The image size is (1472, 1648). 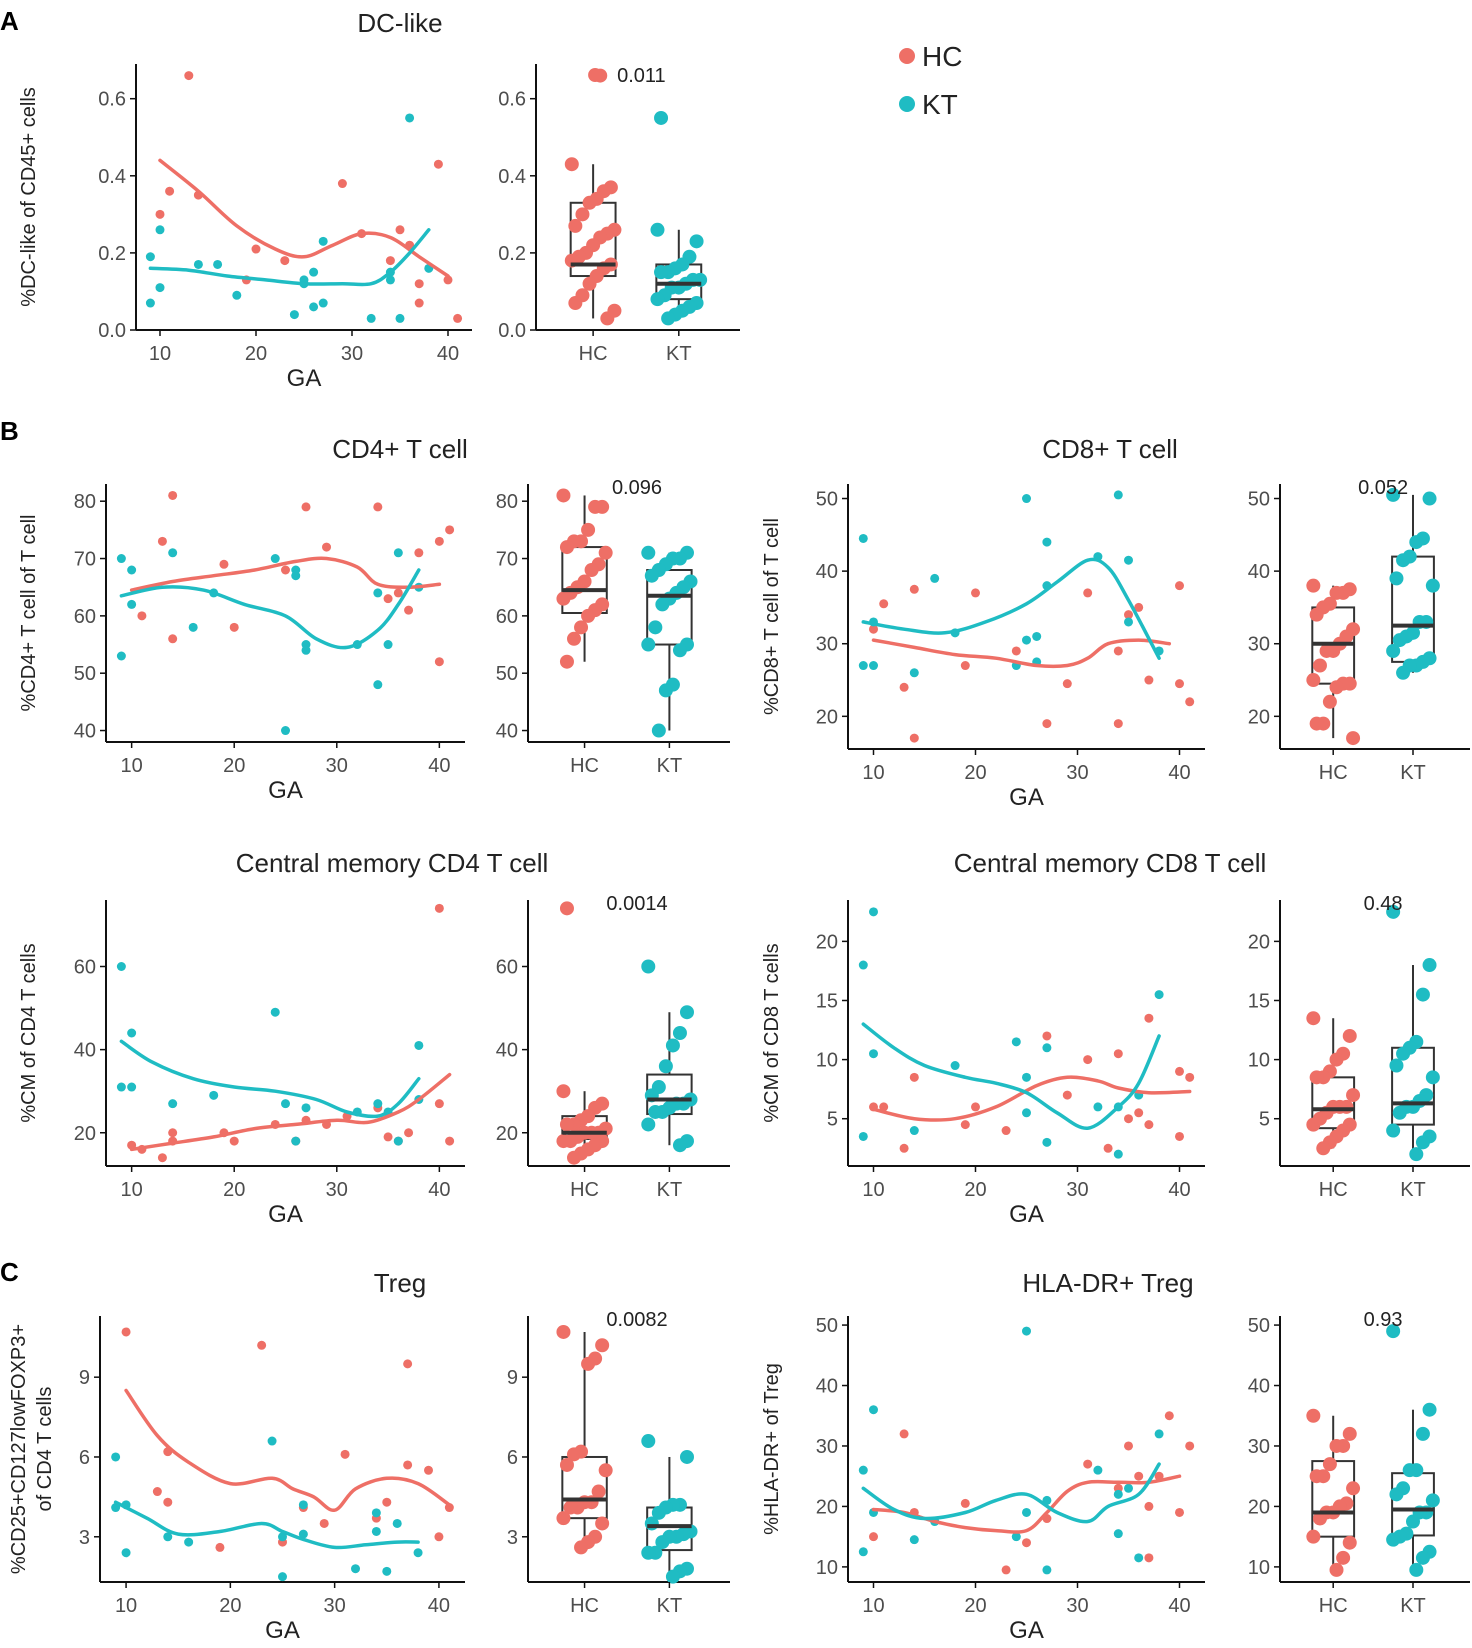 I want to click on legend-hc-swatch, so click(x=907, y=56).